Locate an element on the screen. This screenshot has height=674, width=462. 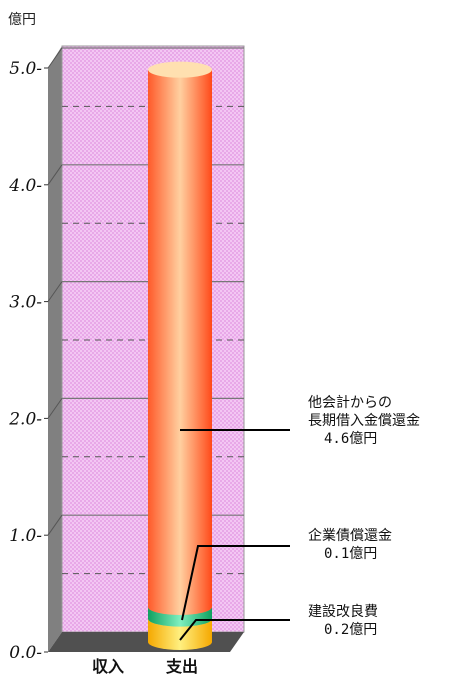
bars is located at coordinates (180, 355).